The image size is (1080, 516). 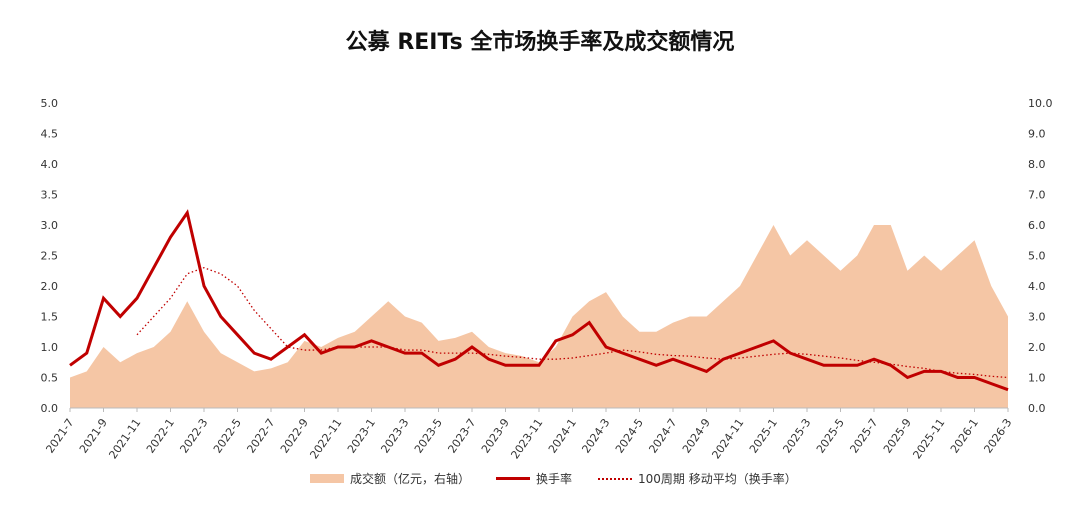 What do you see at coordinates (428, 435) in the screenshot?
I see `x-tick-label: 2023-5` at bounding box center [428, 435].